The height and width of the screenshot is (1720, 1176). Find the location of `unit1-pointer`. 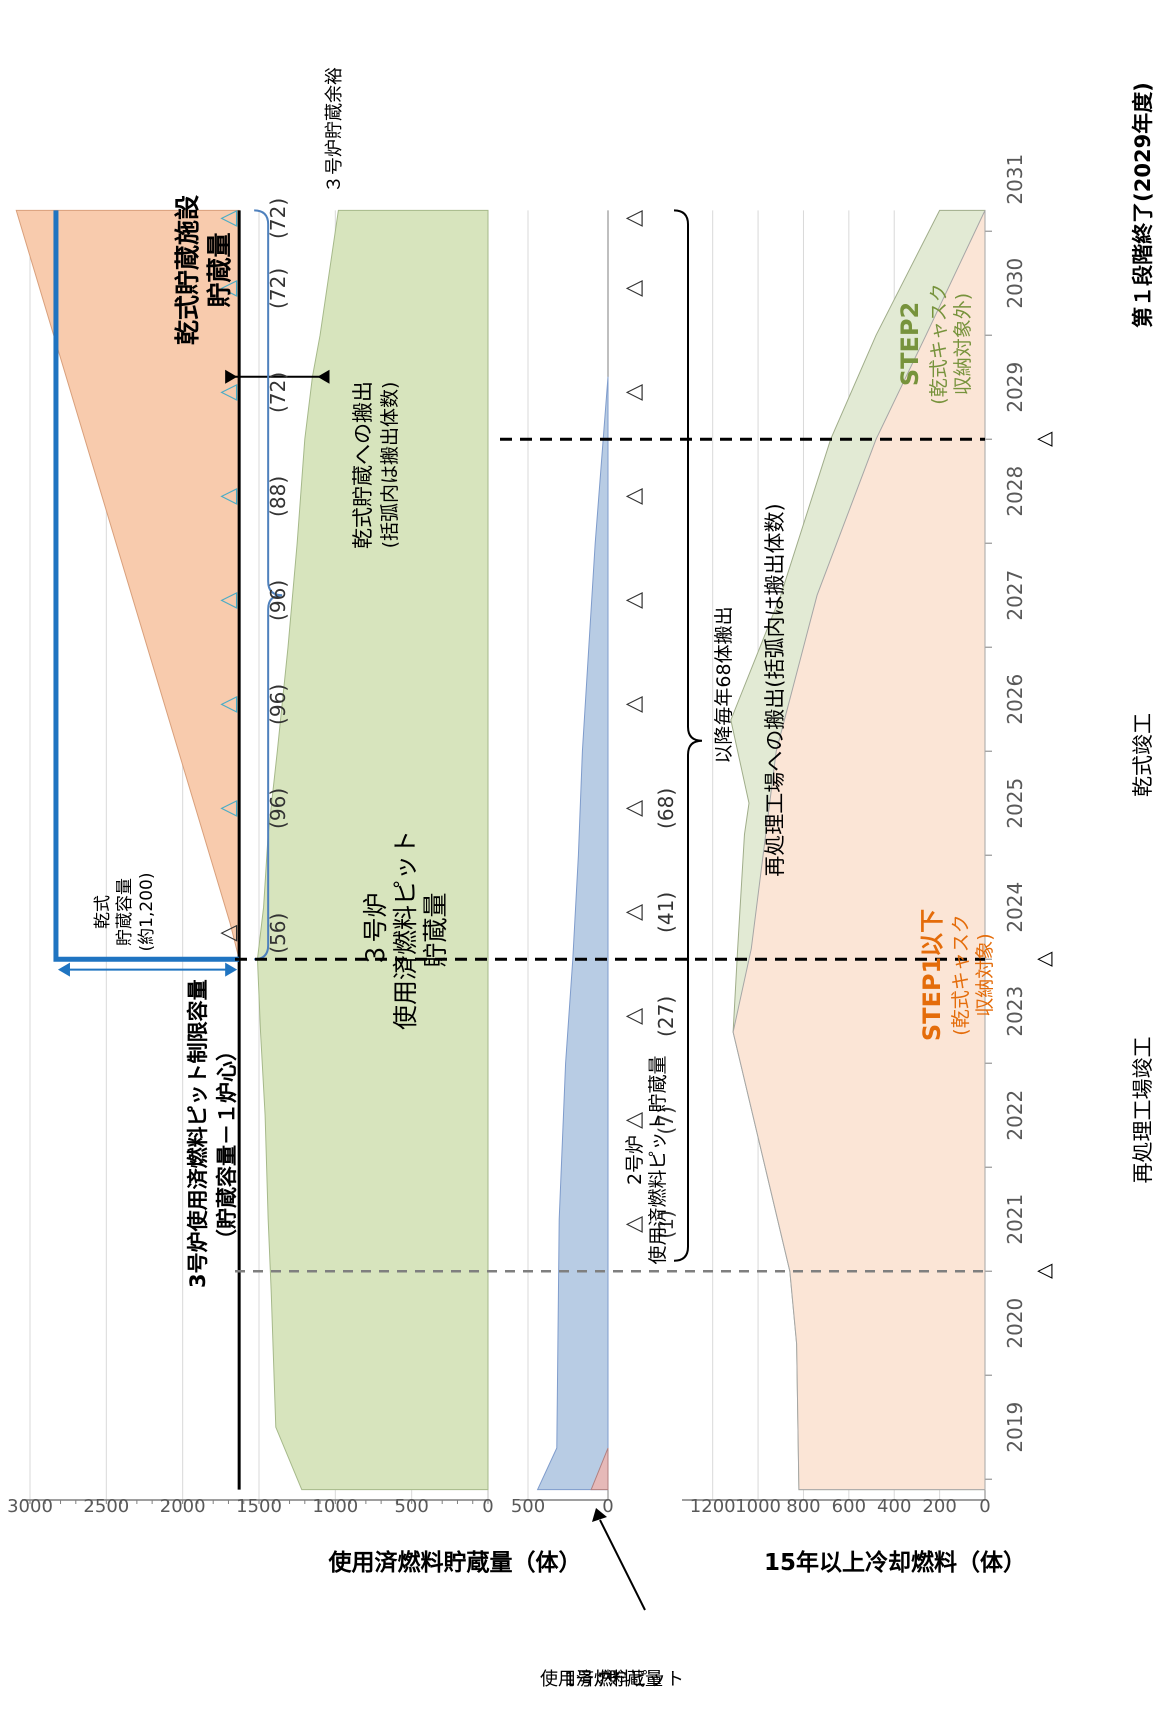

unit1-pointer is located at coordinates (622, 1565).